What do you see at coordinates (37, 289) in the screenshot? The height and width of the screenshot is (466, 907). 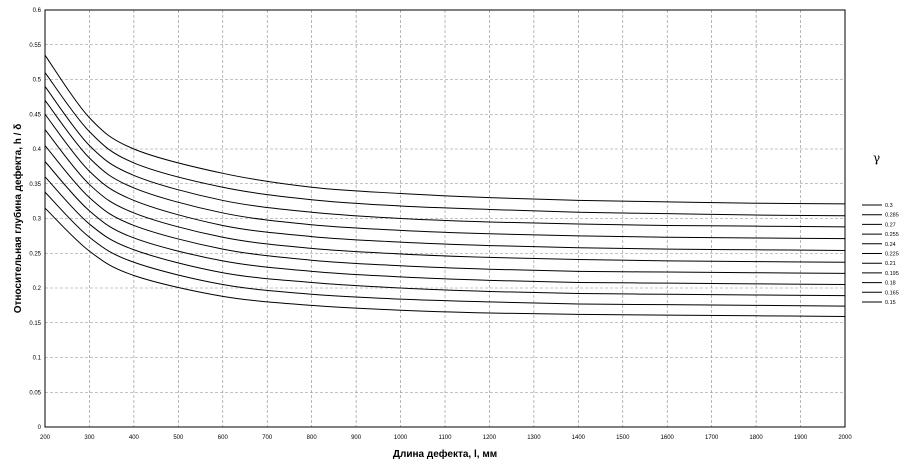 I see `y-tick-label: 0.2` at bounding box center [37, 289].